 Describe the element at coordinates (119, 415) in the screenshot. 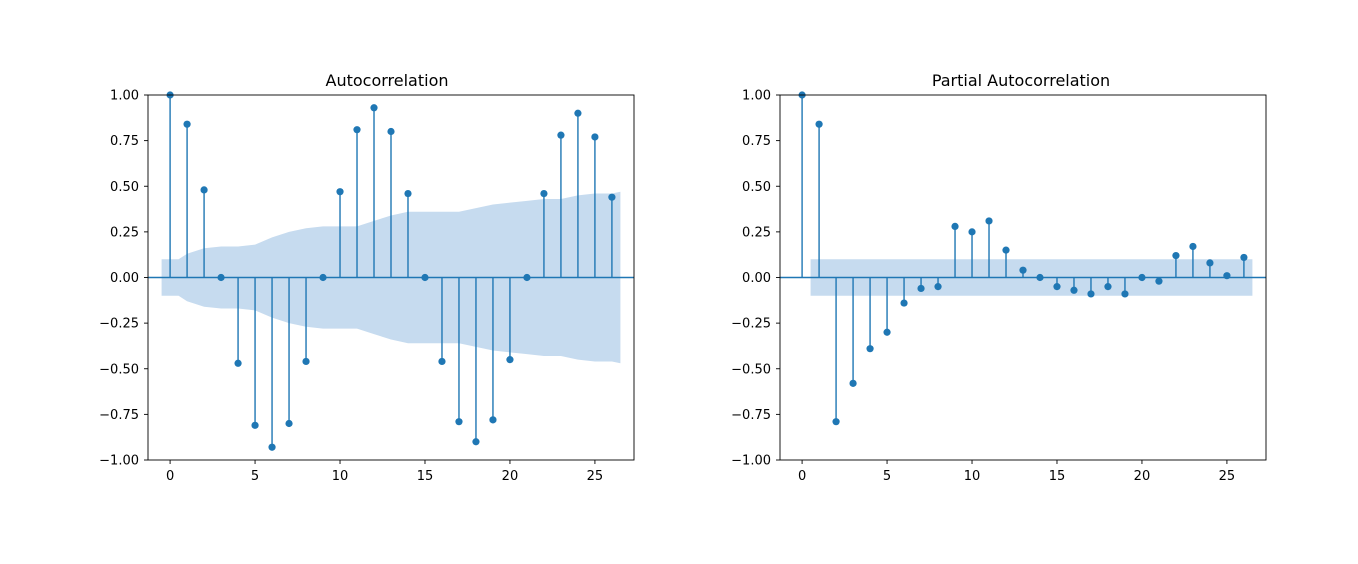

I see `acf-ytick-label: −0.75` at that location.